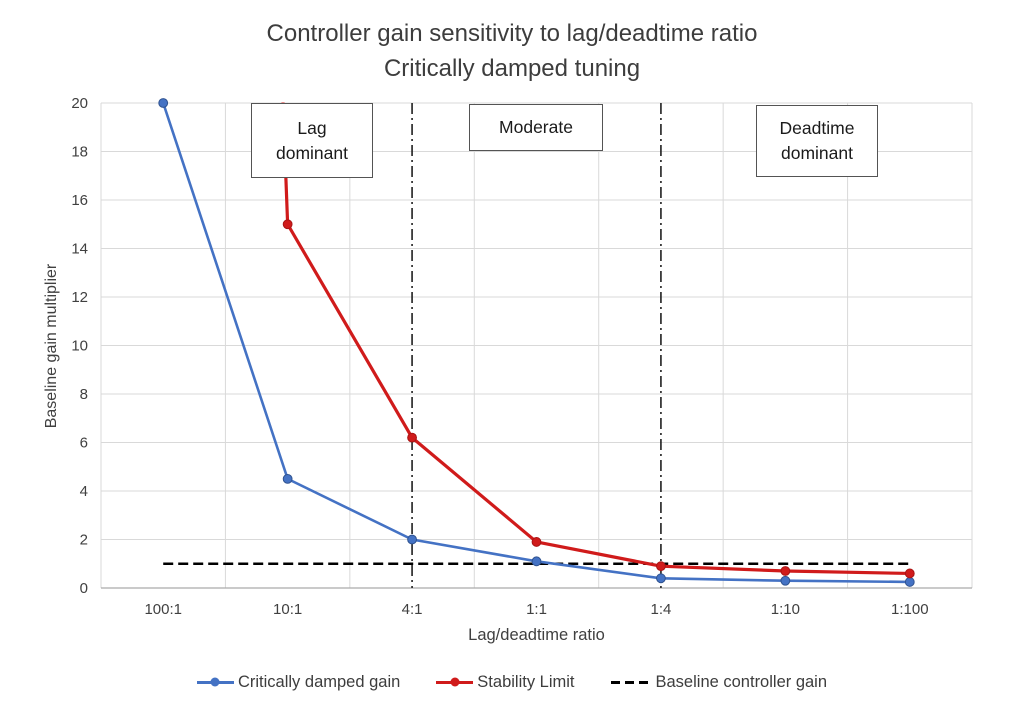  What do you see at coordinates (817, 141) in the screenshot?
I see `annotation-deadtime-dominant: Deadtime dominant` at bounding box center [817, 141].